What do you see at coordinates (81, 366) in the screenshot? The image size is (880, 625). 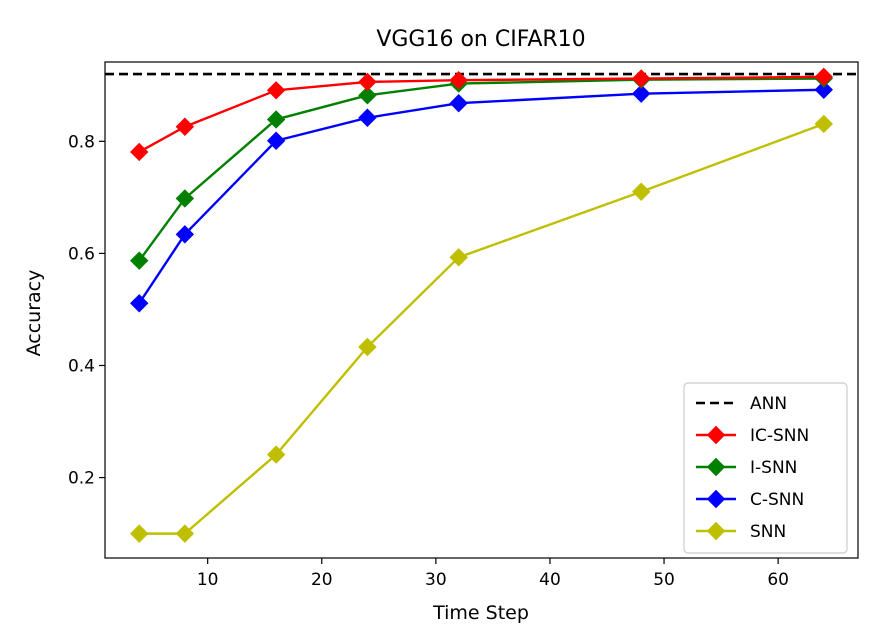 I see `y-tick-label: 0.4` at bounding box center [81, 366].